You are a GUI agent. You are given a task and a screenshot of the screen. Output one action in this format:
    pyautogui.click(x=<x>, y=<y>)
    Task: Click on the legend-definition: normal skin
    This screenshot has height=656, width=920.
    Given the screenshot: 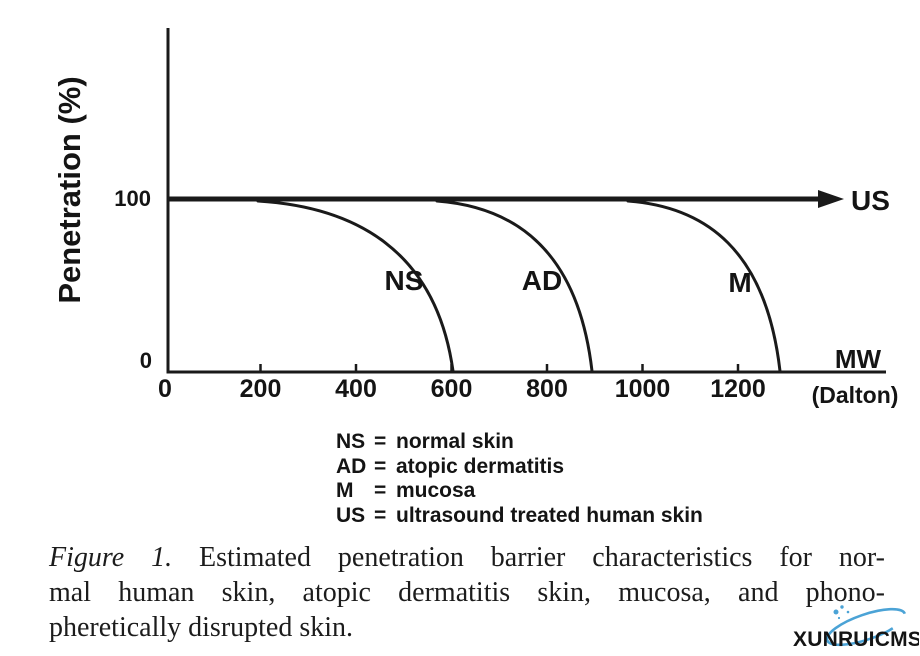 What is the action you would take?
    pyautogui.click(x=455, y=441)
    